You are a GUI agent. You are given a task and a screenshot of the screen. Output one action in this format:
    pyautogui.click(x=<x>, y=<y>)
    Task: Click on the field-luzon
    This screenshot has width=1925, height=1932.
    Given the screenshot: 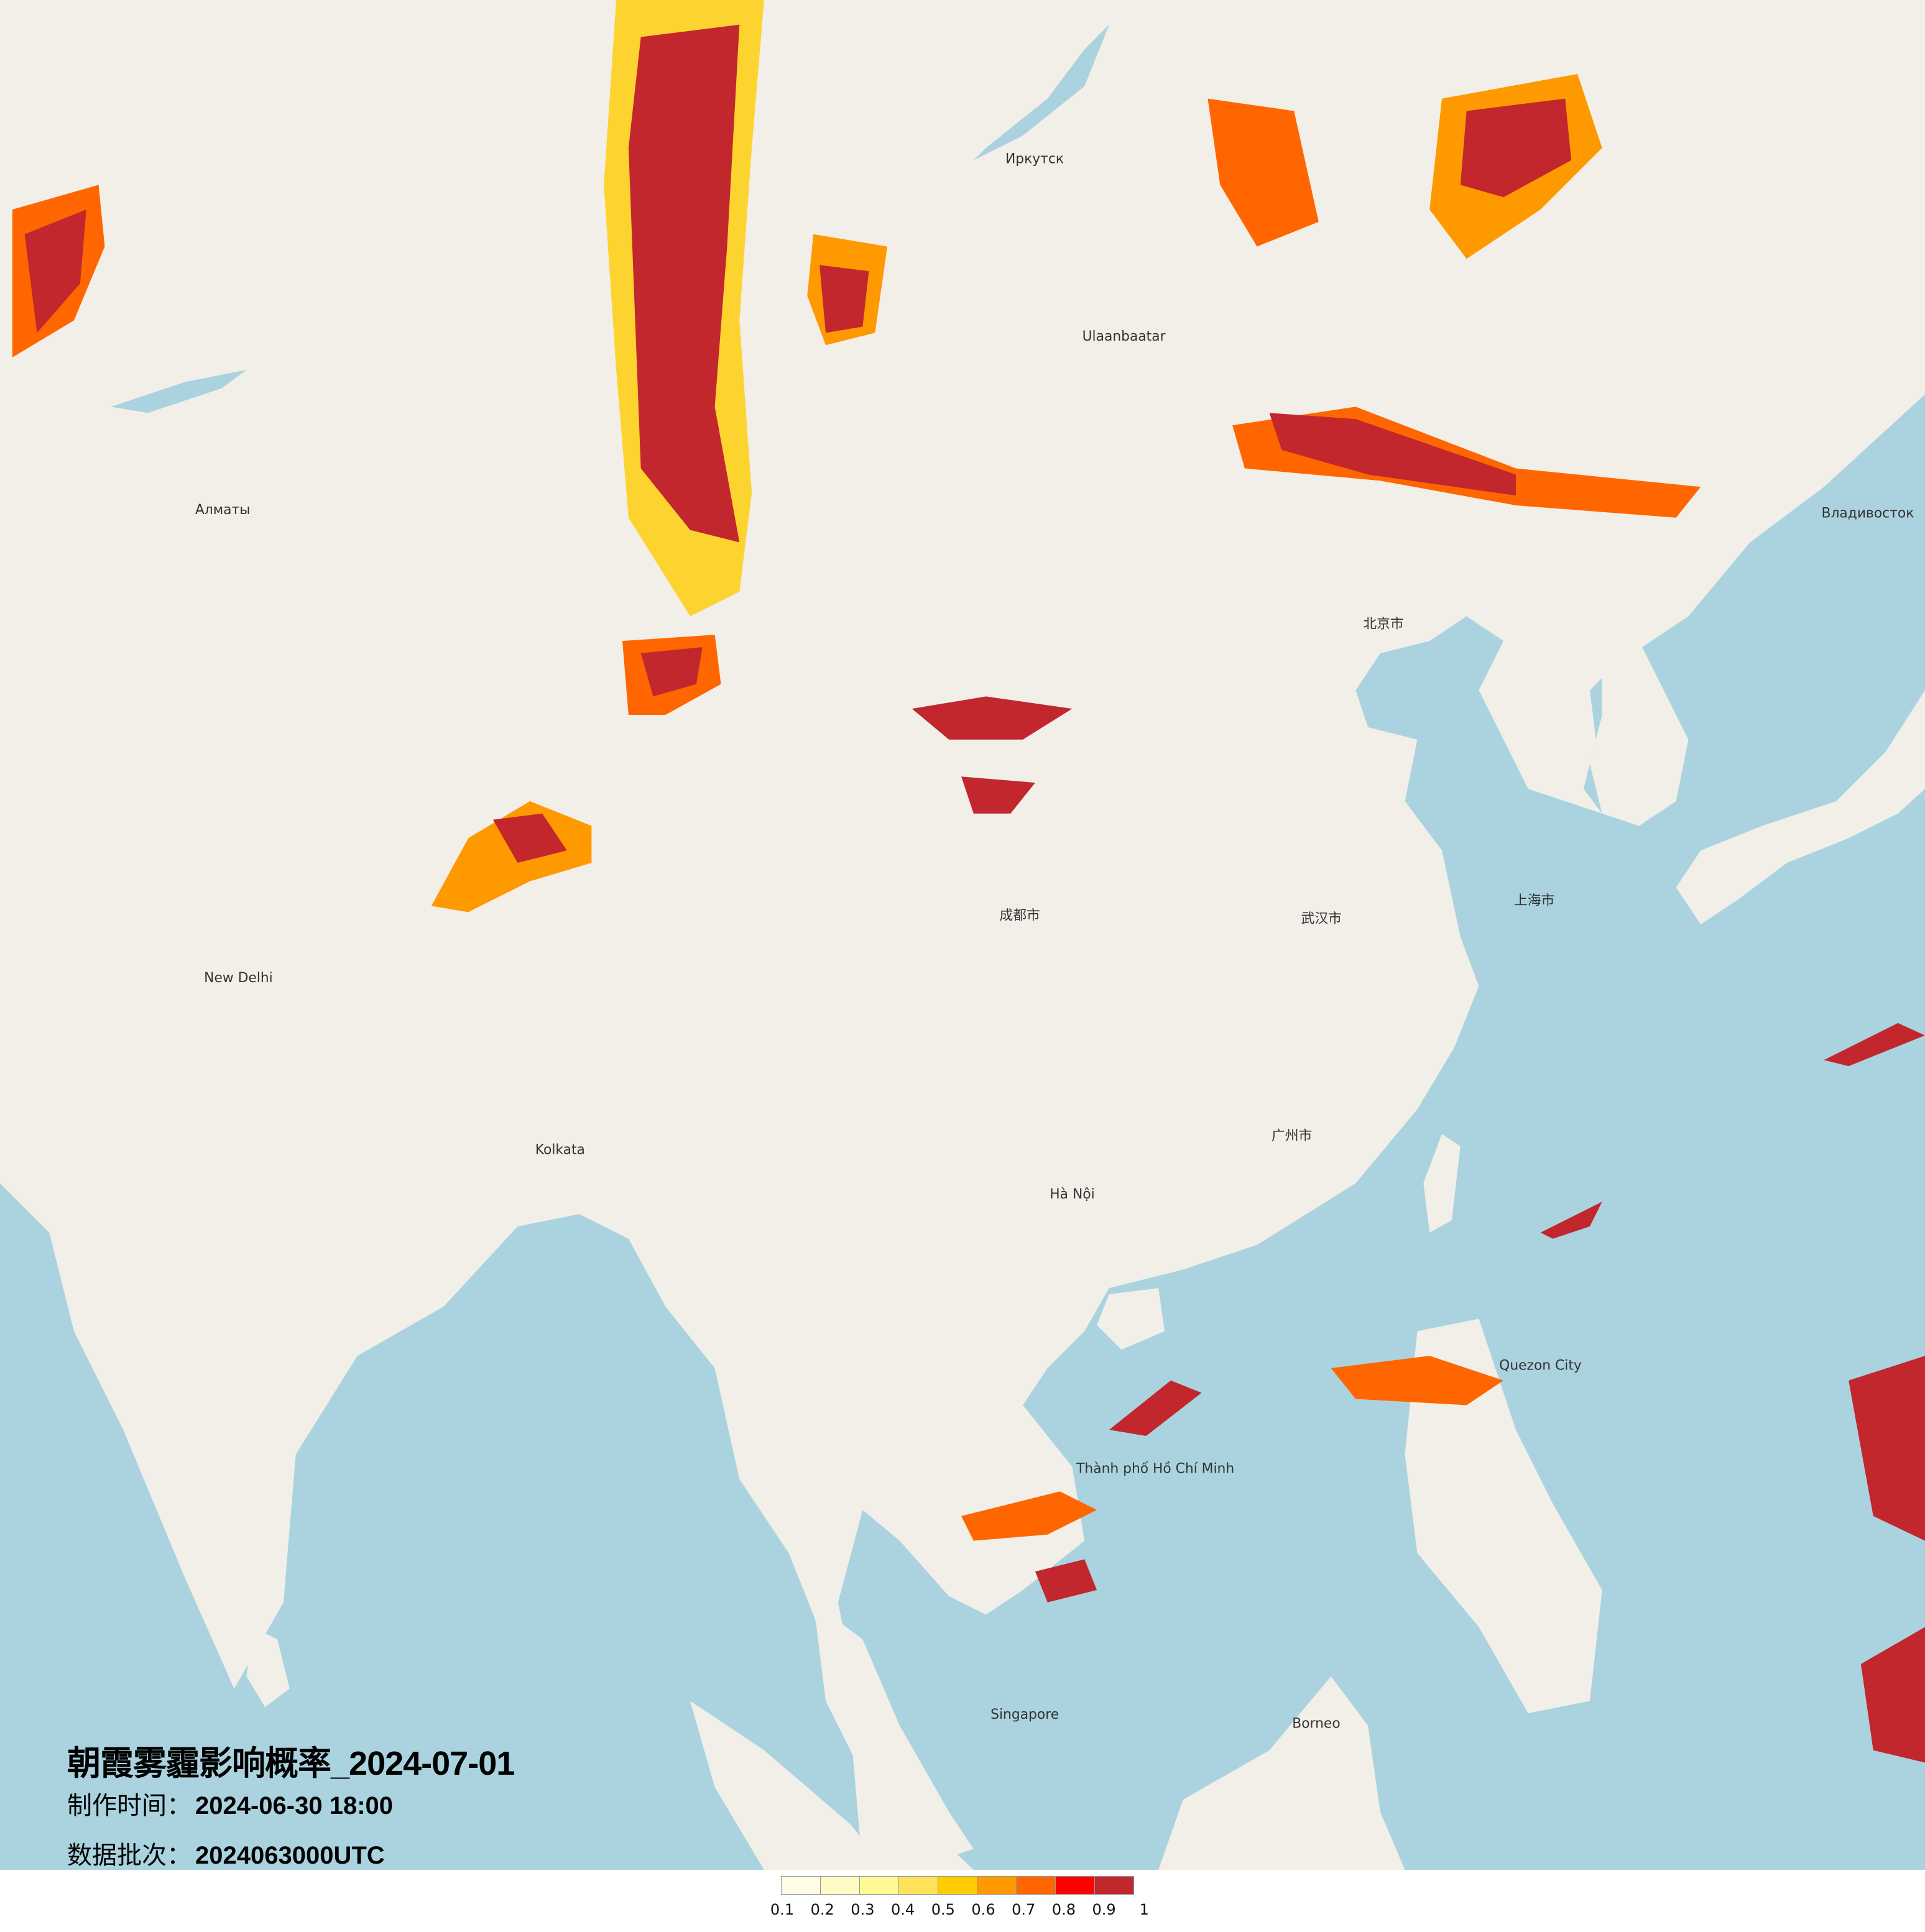 What is the action you would take?
    pyautogui.click(x=1417, y=1380)
    